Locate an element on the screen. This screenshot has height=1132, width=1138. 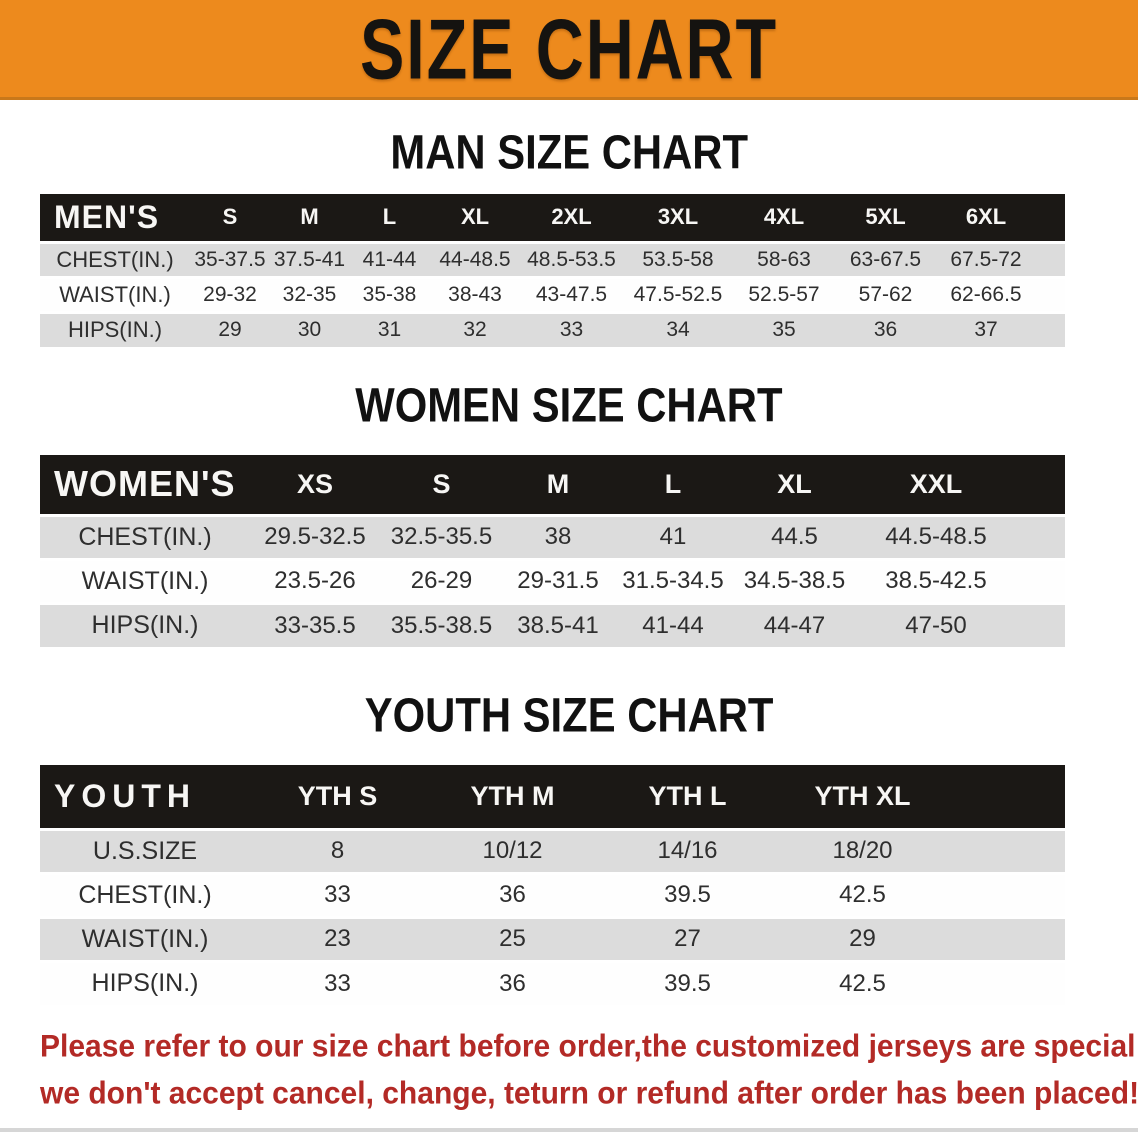
row-label: WAIST(IN.) is located at coordinates (145, 580).